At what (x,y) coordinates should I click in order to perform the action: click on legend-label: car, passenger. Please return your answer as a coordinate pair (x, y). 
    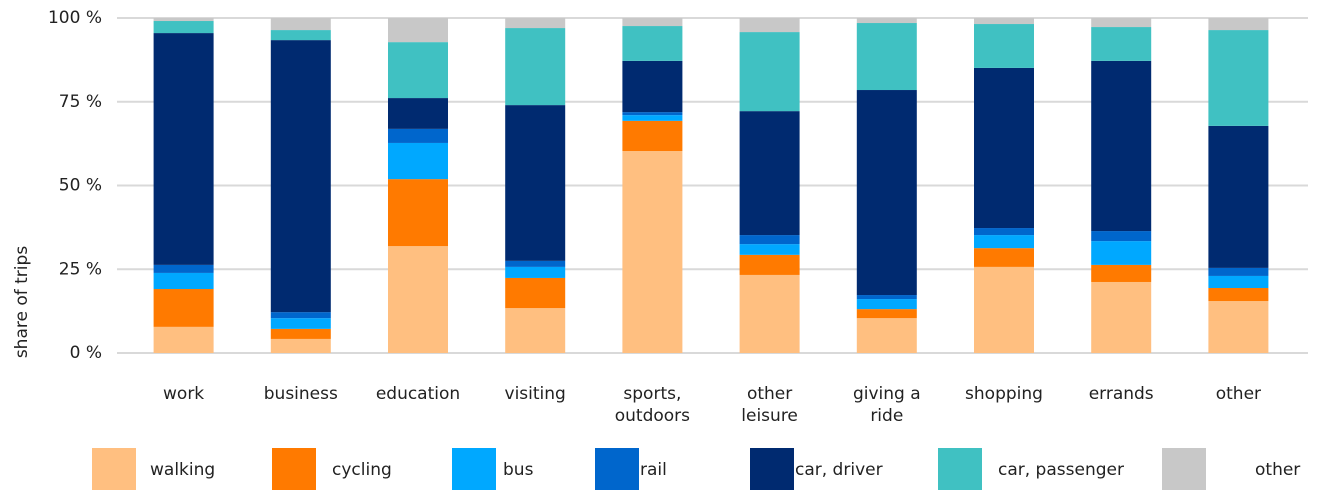
    Looking at the image, I should click on (1061, 470).